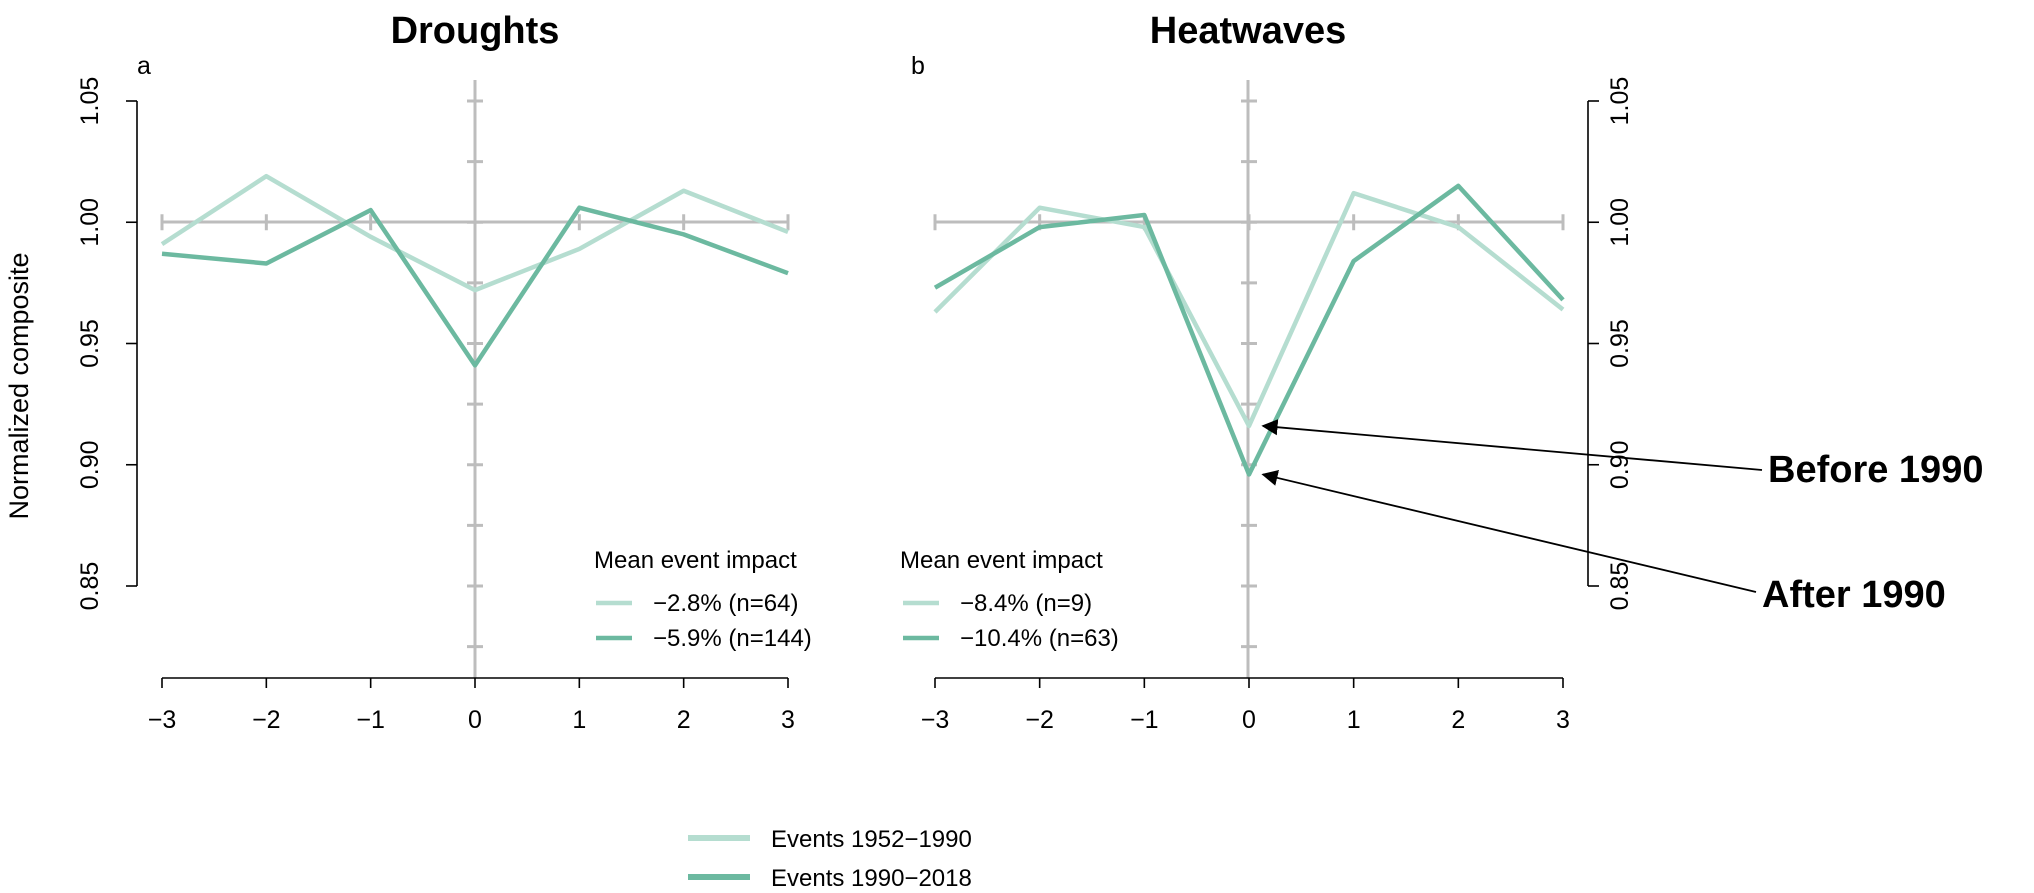 The width and height of the screenshot is (2034, 893). Describe the element at coordinates (1854, 595) in the screenshot. I see `annotation-after-1990: After 1990` at that location.